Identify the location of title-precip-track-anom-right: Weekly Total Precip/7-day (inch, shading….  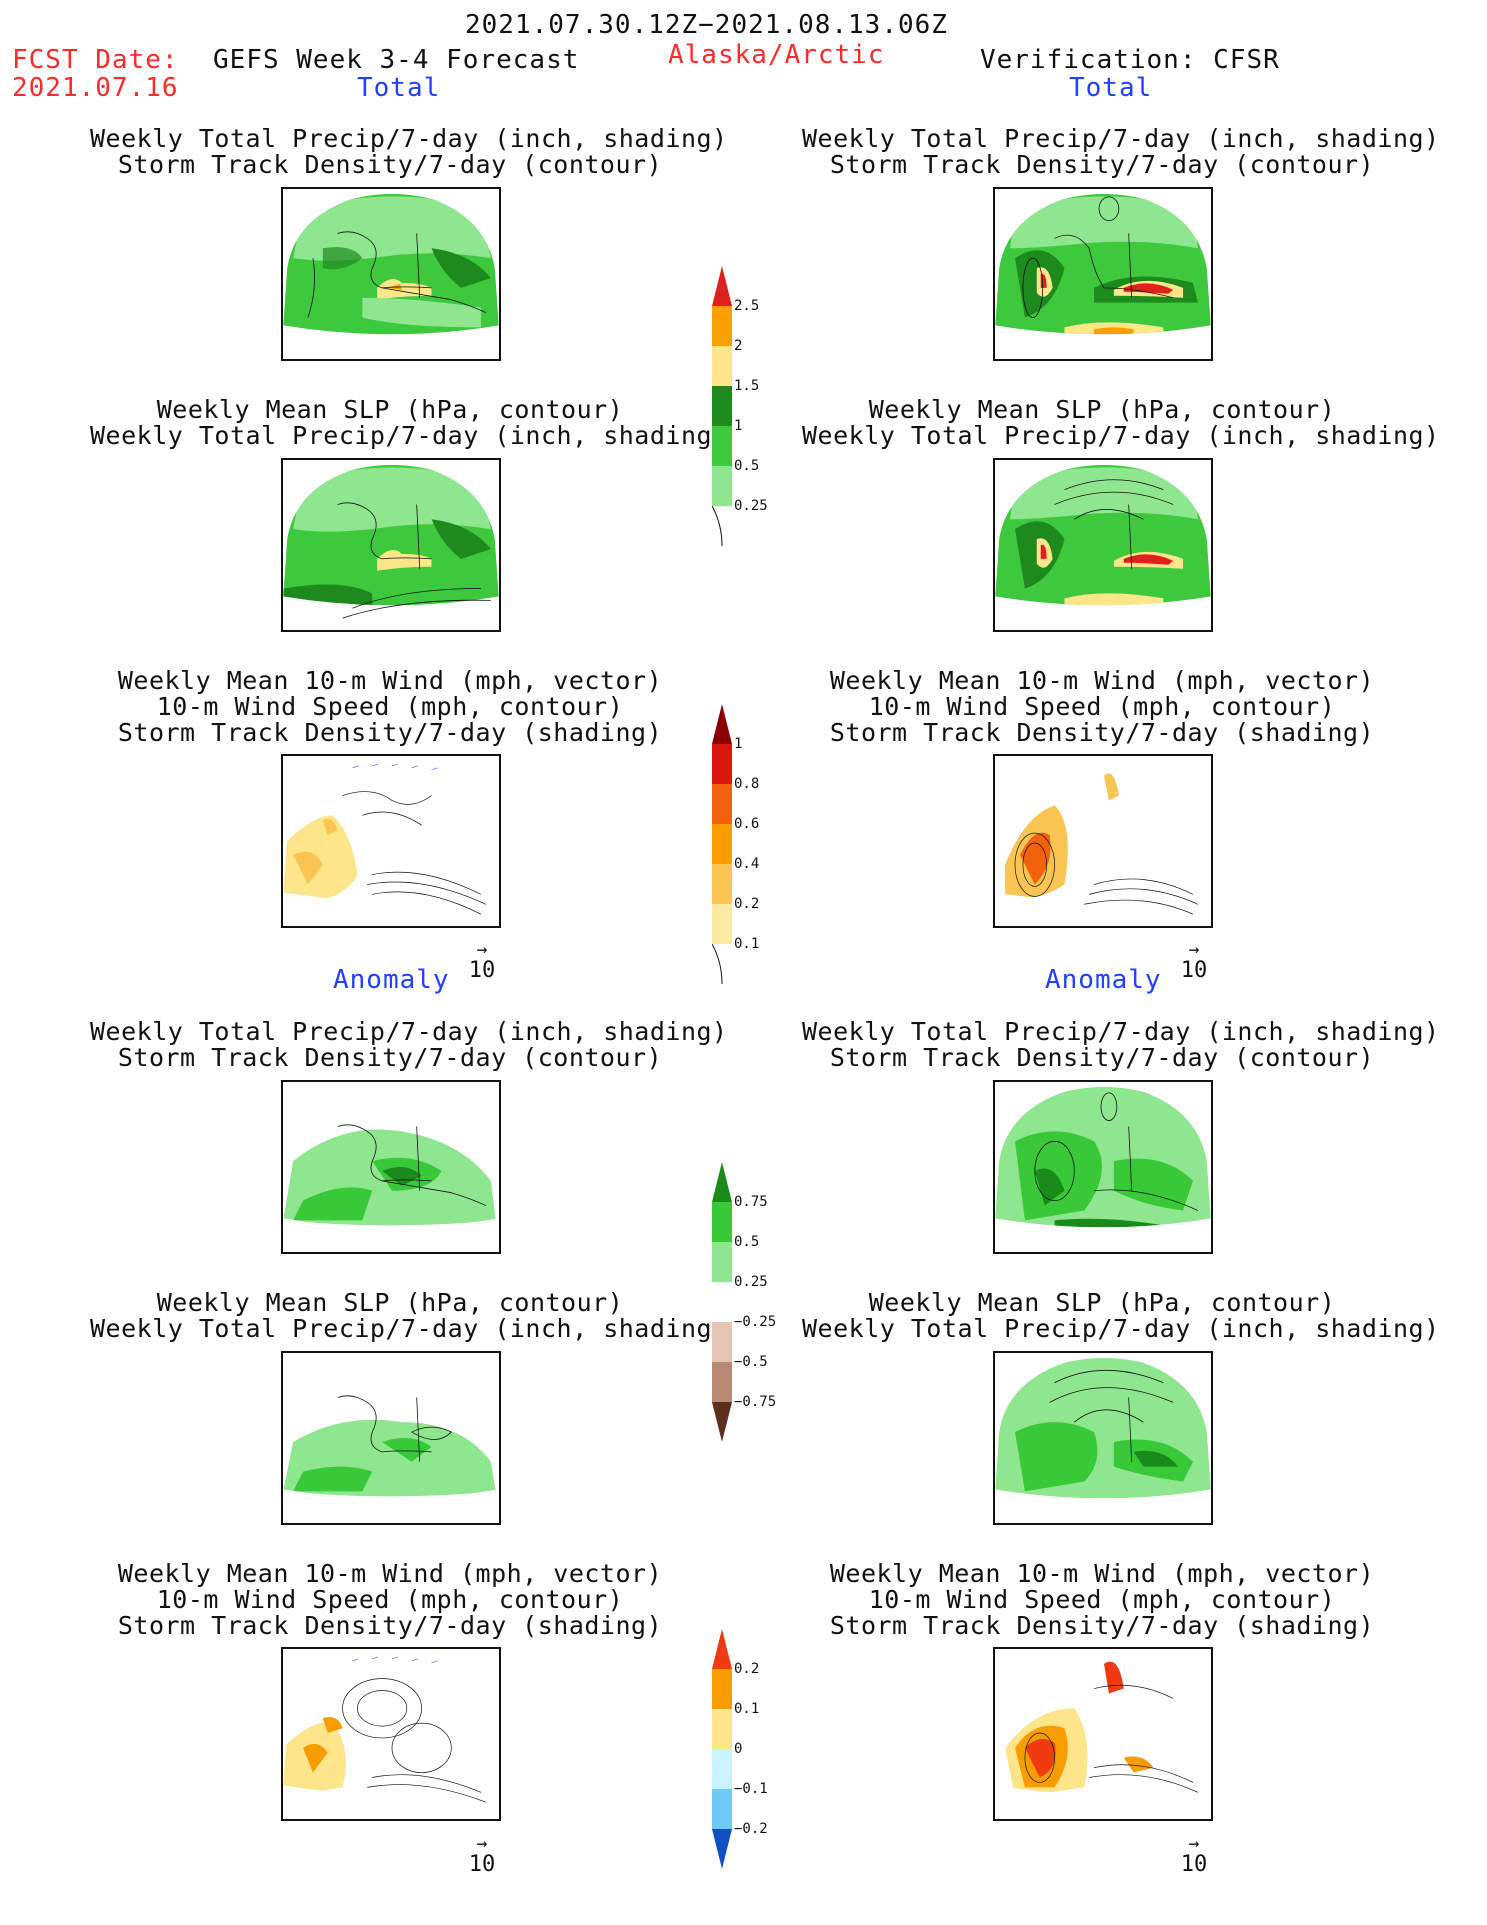
(1121, 1044).